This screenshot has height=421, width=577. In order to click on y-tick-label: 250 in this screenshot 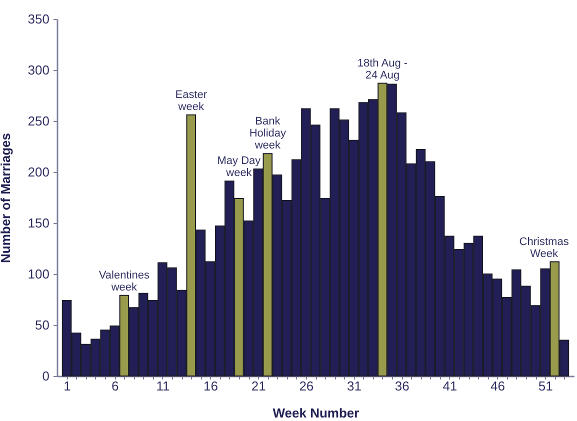, I will do `click(39, 121)`.